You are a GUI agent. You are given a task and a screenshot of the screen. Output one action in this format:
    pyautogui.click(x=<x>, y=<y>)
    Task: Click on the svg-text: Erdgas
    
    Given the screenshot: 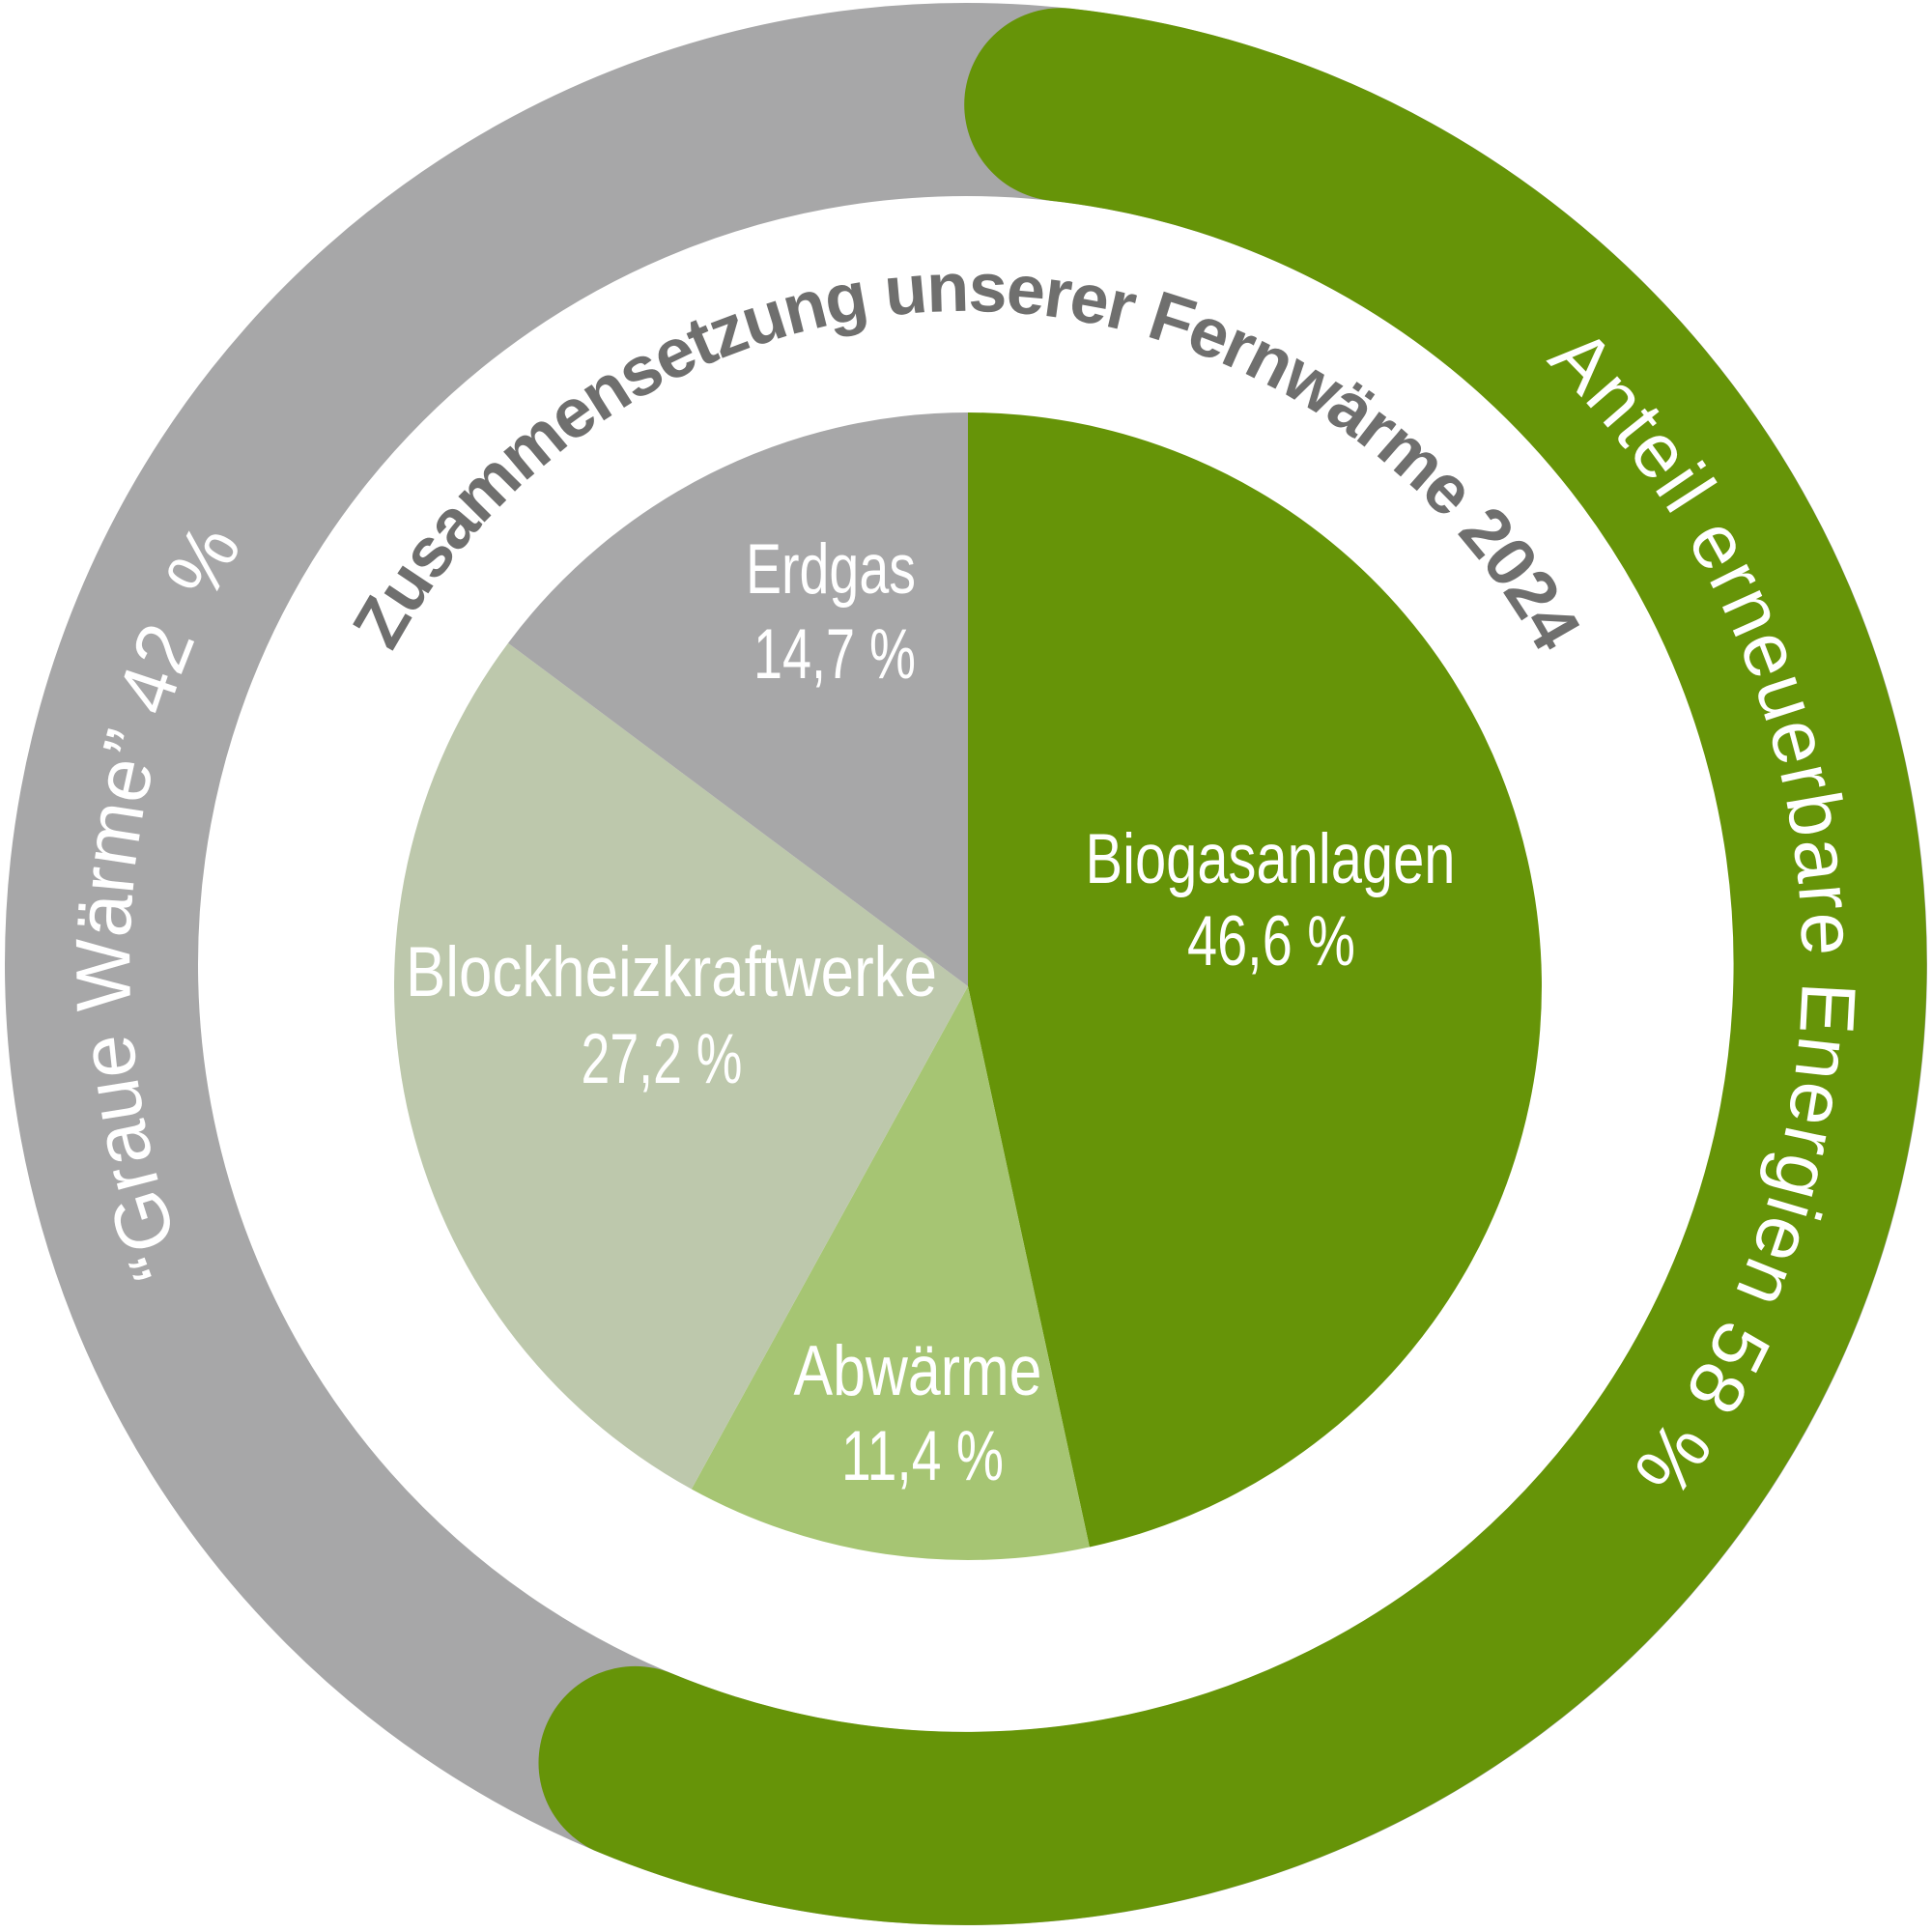 What is the action you would take?
    pyautogui.click(x=831, y=569)
    